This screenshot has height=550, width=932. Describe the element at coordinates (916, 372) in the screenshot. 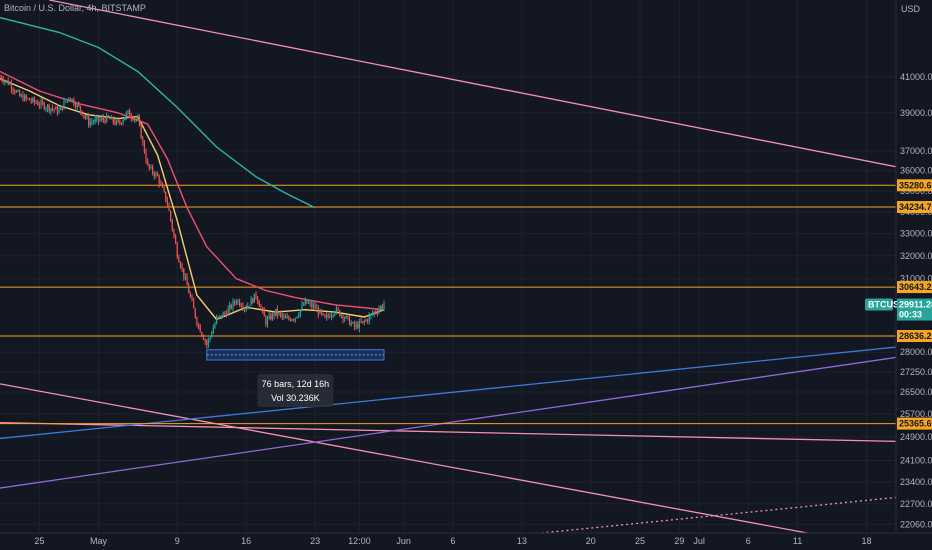

I see `price-tick-label: 27250.00` at that location.